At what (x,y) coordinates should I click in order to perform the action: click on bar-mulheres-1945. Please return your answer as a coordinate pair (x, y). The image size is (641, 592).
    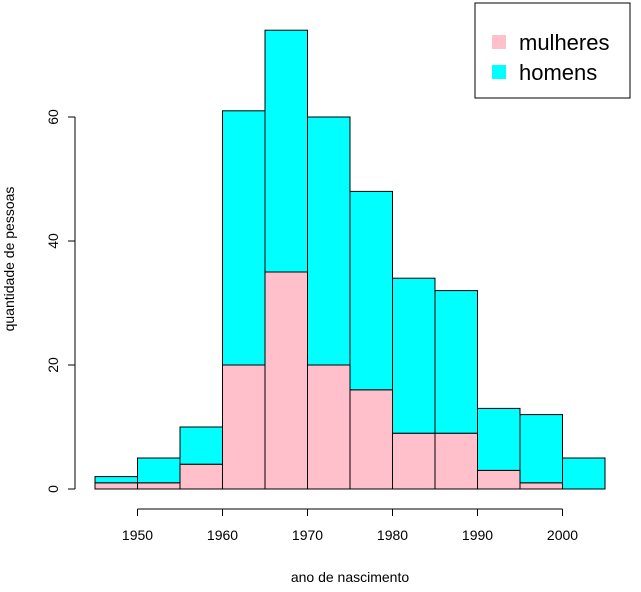
    Looking at the image, I should click on (116, 486).